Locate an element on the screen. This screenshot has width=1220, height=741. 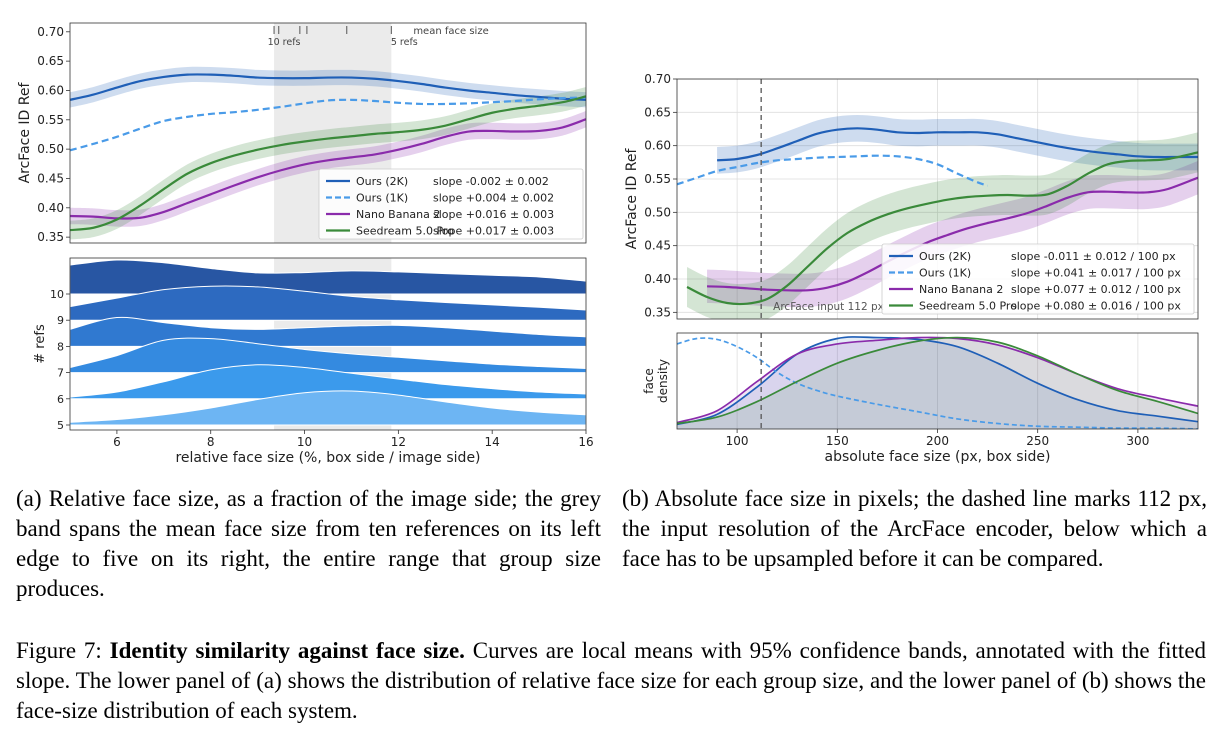
legend-slope-3: slope +0.080 ± 0.016 / 100 px is located at coordinates (1096, 306).